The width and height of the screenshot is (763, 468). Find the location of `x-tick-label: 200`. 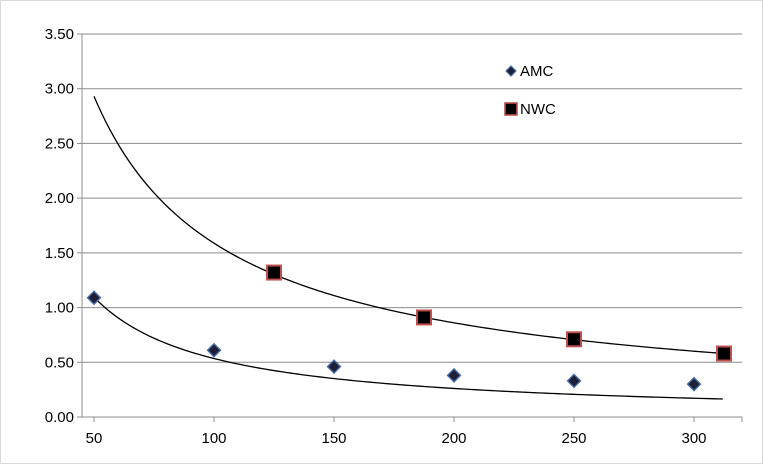

x-tick-label: 200 is located at coordinates (453, 438).